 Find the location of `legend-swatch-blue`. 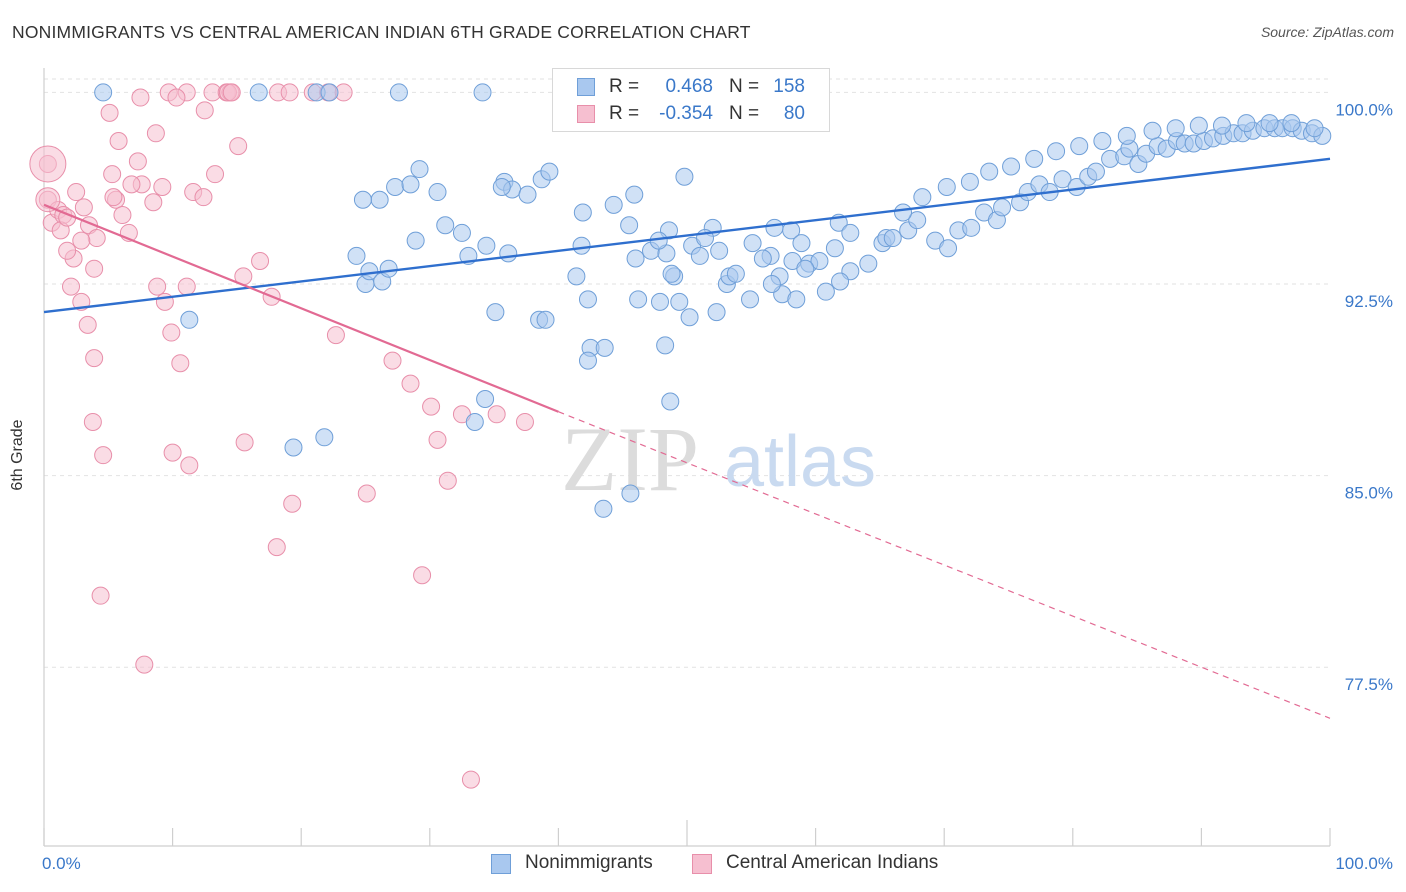

legend-swatch-blue is located at coordinates (501, 864).